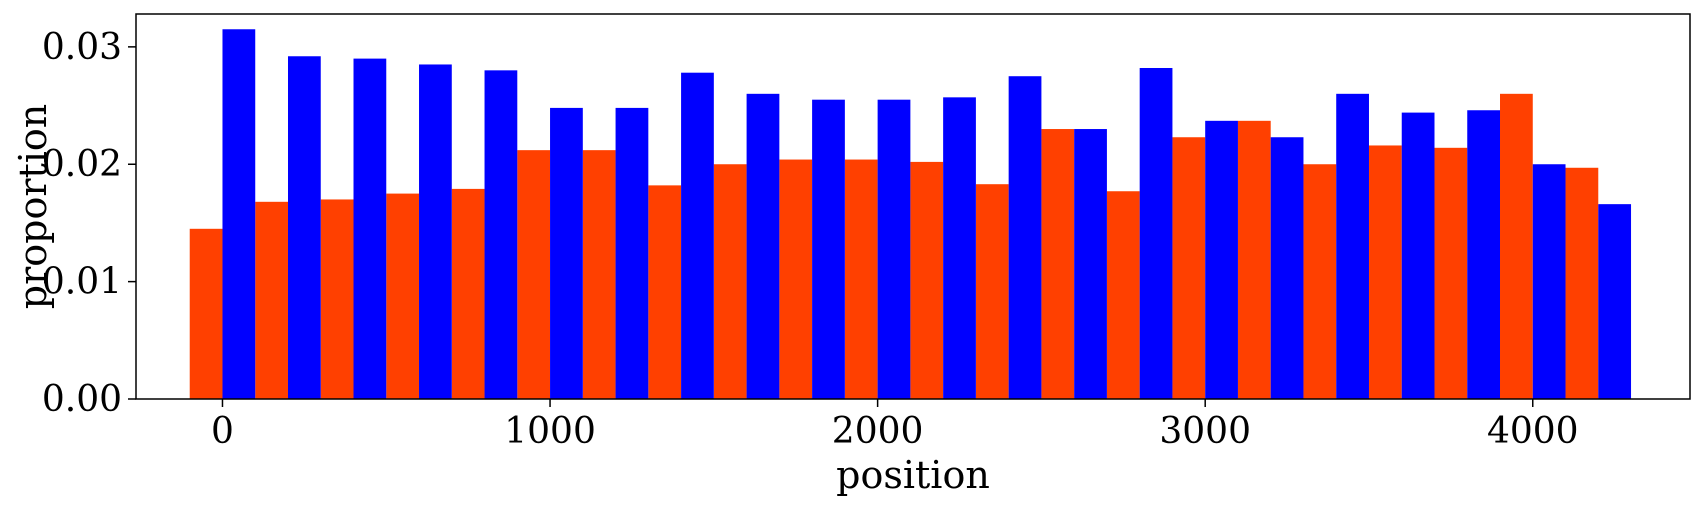  Describe the element at coordinates (1221, 259) in the screenshot. I see `bar-series1-bin15` at that location.